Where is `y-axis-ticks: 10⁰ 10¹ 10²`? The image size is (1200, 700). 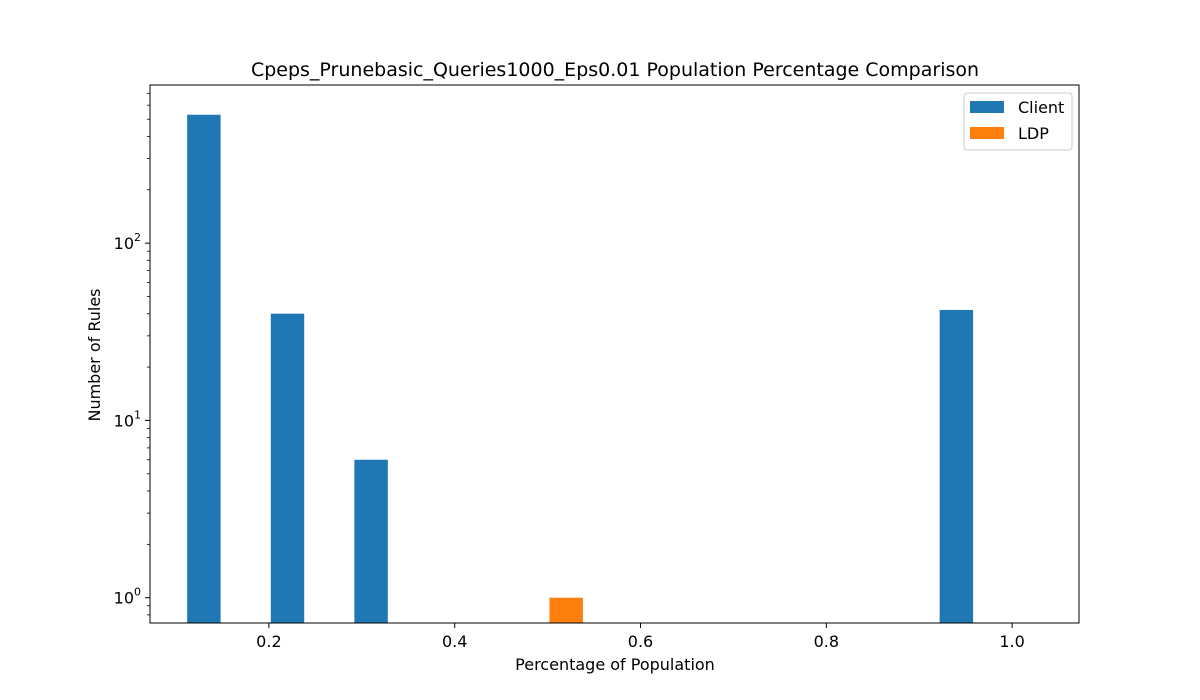 y-axis-ticks: 10⁰ 10¹ 10² is located at coordinates (132, 419).